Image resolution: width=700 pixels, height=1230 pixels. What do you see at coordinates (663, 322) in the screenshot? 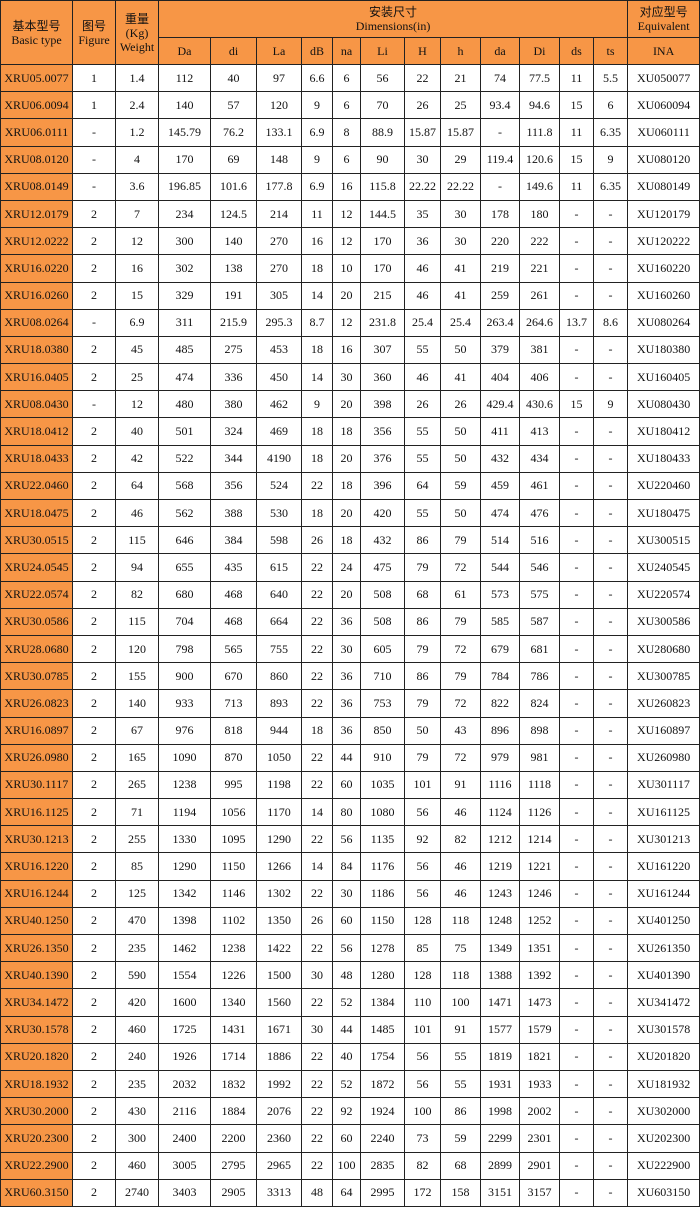
I see `cell-ina-equivalent: XU080264` at bounding box center [663, 322].